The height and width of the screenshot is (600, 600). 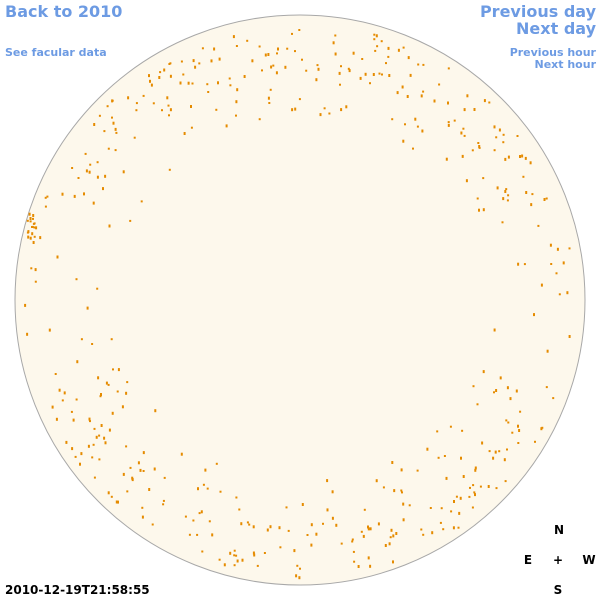 What do you see at coordinates (566, 64) in the screenshot?
I see `next-hour-link: Next hour` at bounding box center [566, 64].